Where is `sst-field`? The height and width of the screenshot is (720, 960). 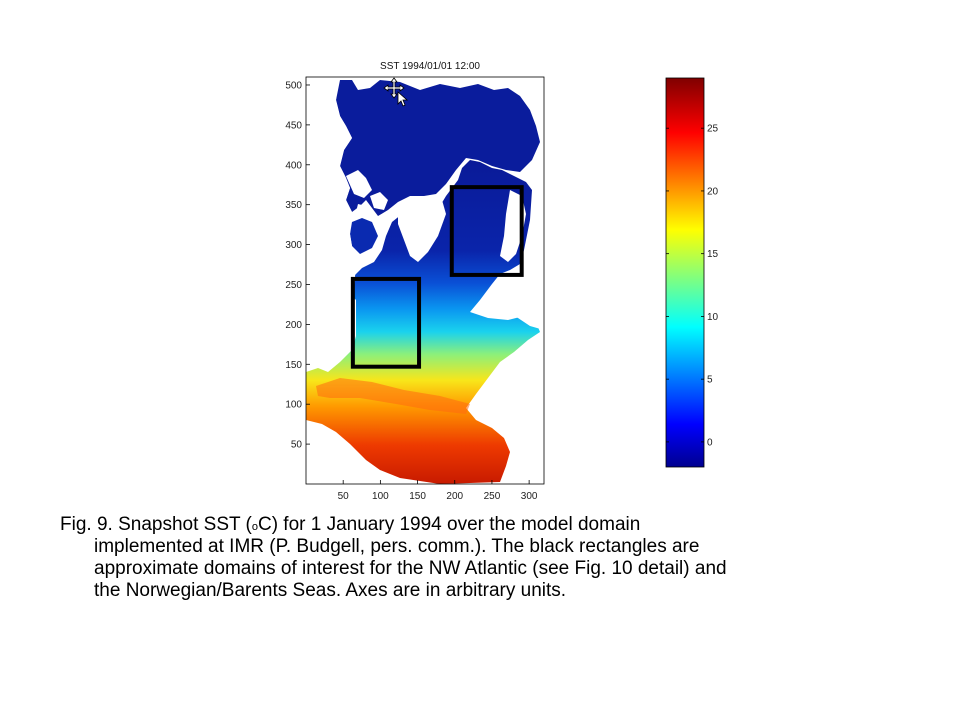
sst-field is located at coordinates (425, 280).